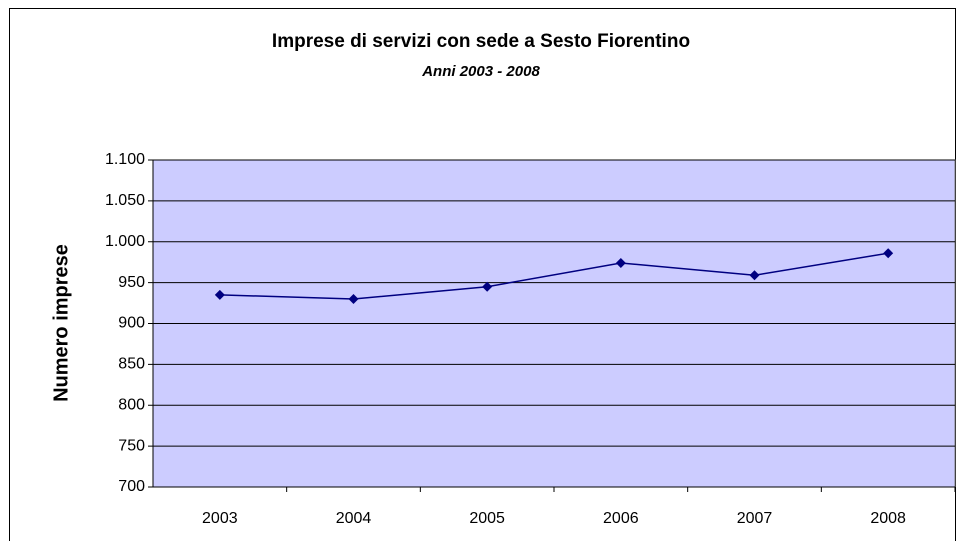  I want to click on x-tick-label: 2003, so click(220, 518).